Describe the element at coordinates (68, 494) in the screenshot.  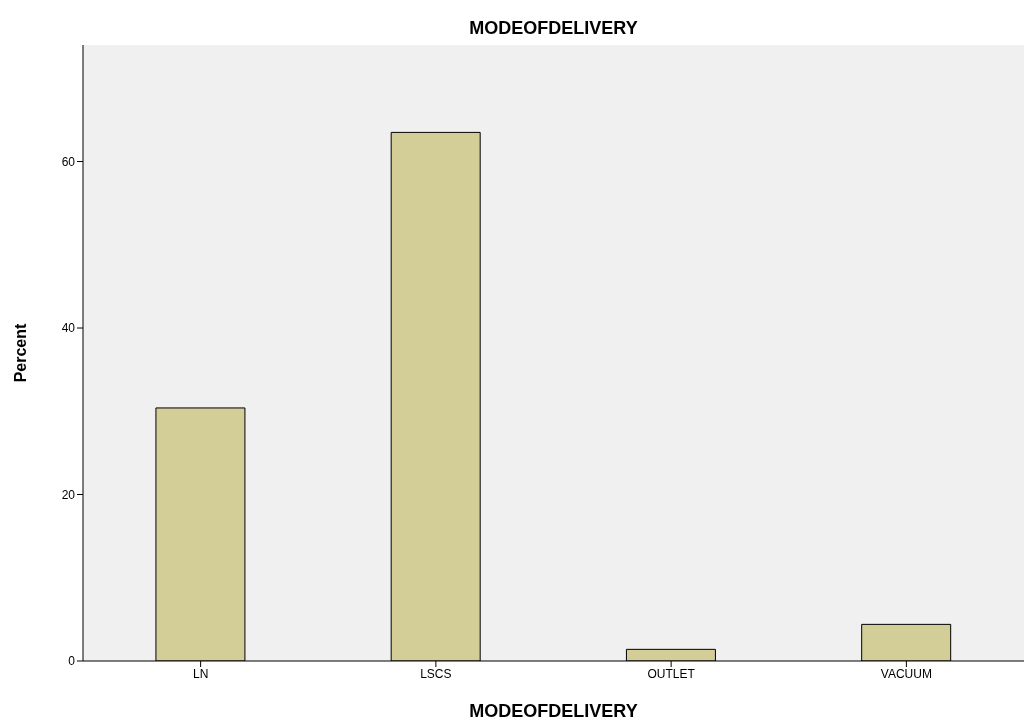
I see `y-tick-label: 20` at that location.